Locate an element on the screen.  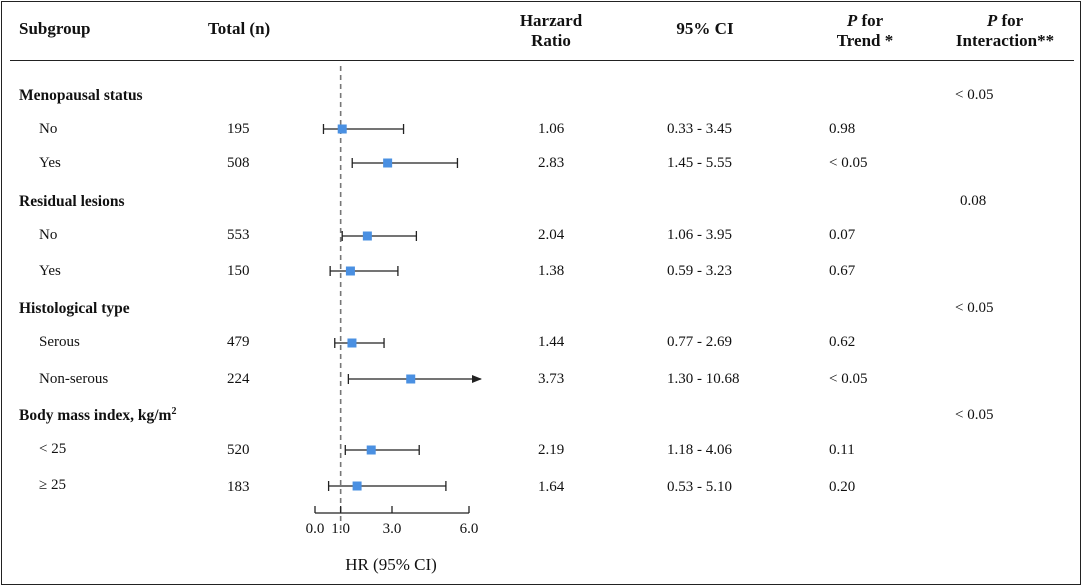
row-trend: 0.20 is located at coordinates (842, 487).